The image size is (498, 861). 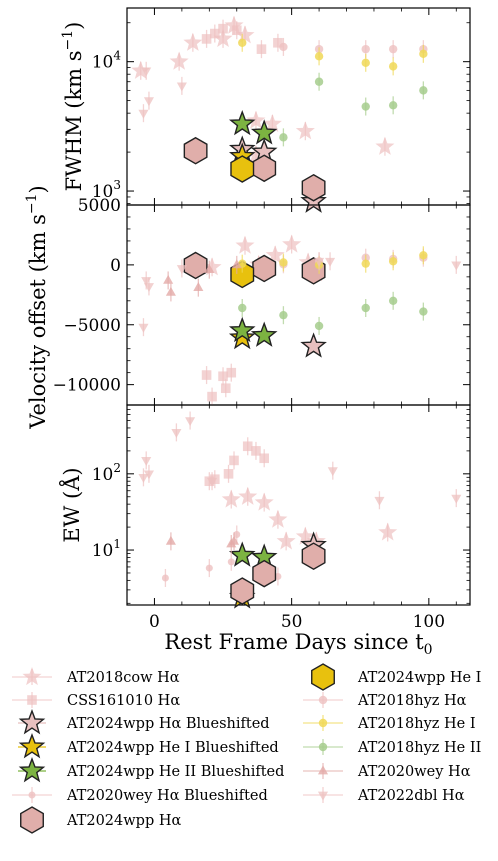 I want to click on legend-label: AT2020wey Hα Blueshifted, so click(x=167, y=796).